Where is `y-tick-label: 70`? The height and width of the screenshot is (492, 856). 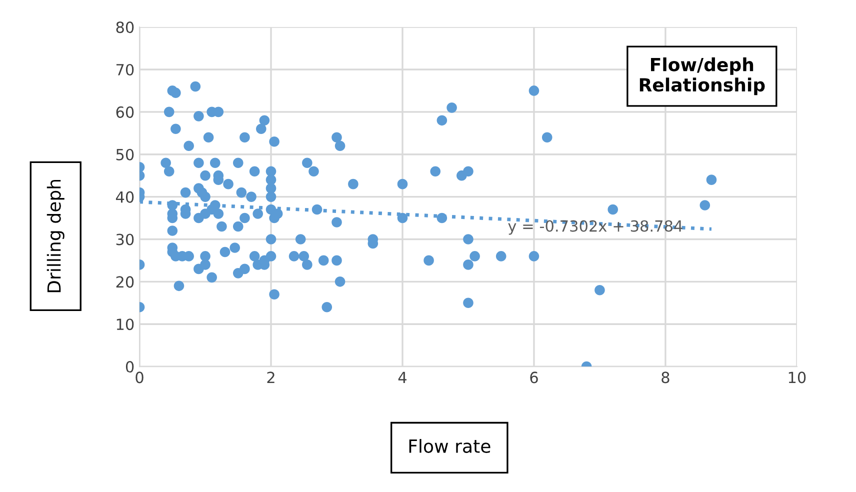
y-tick-label: 70 is located at coordinates (125, 70).